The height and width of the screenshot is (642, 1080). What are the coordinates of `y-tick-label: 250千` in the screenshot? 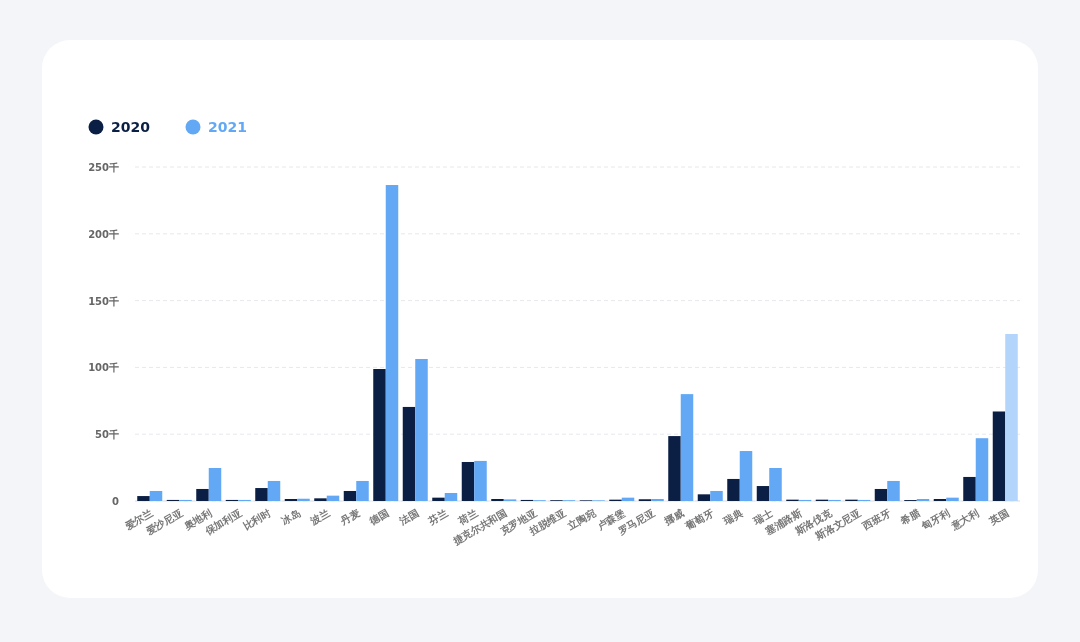 It's located at (103, 167).